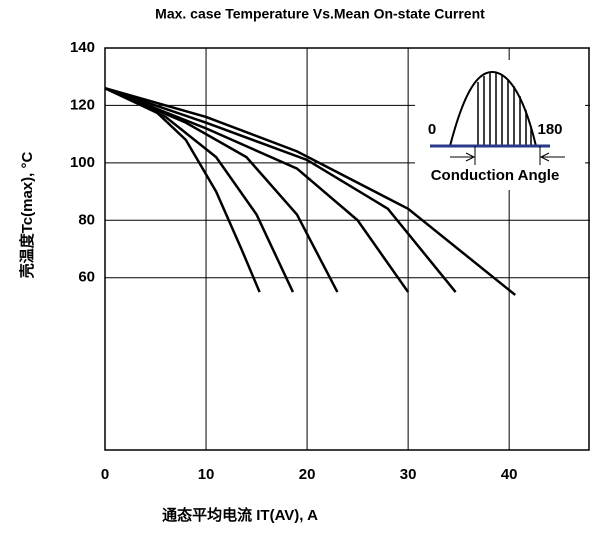 This screenshot has width=590, height=535. Describe the element at coordinates (82, 162) in the screenshot. I see `y-tick-label: 100` at that location.